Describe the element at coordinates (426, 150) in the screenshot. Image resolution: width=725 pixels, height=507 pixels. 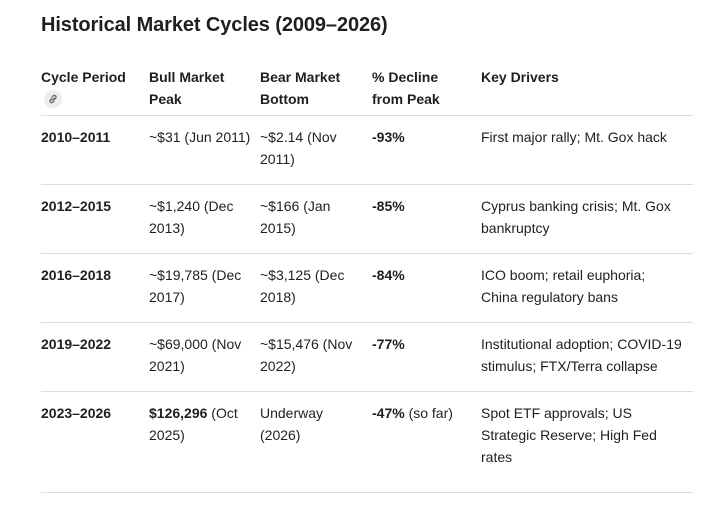
I see `cell-decline: -93%` at that location.